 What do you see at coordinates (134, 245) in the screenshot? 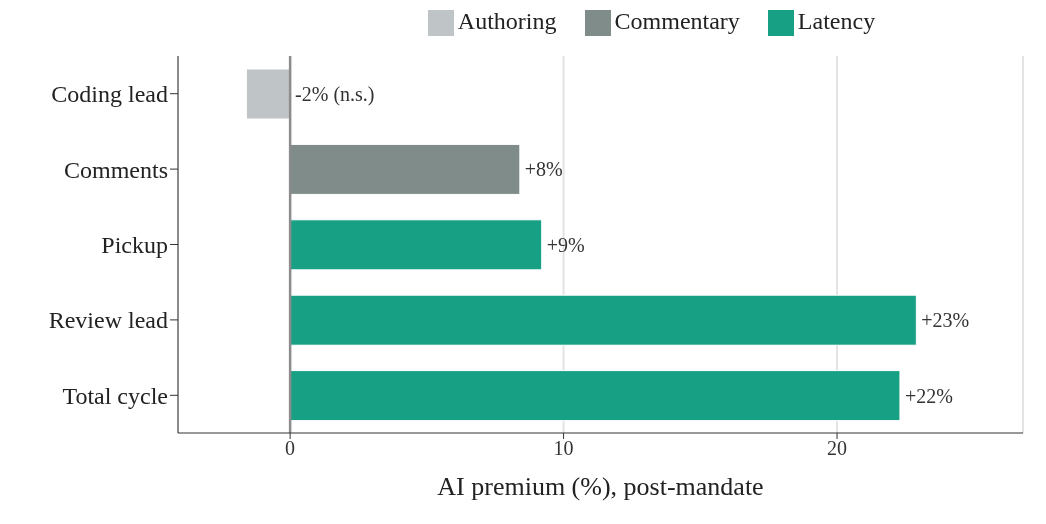
I see `y-tick-label: Pickup` at bounding box center [134, 245].